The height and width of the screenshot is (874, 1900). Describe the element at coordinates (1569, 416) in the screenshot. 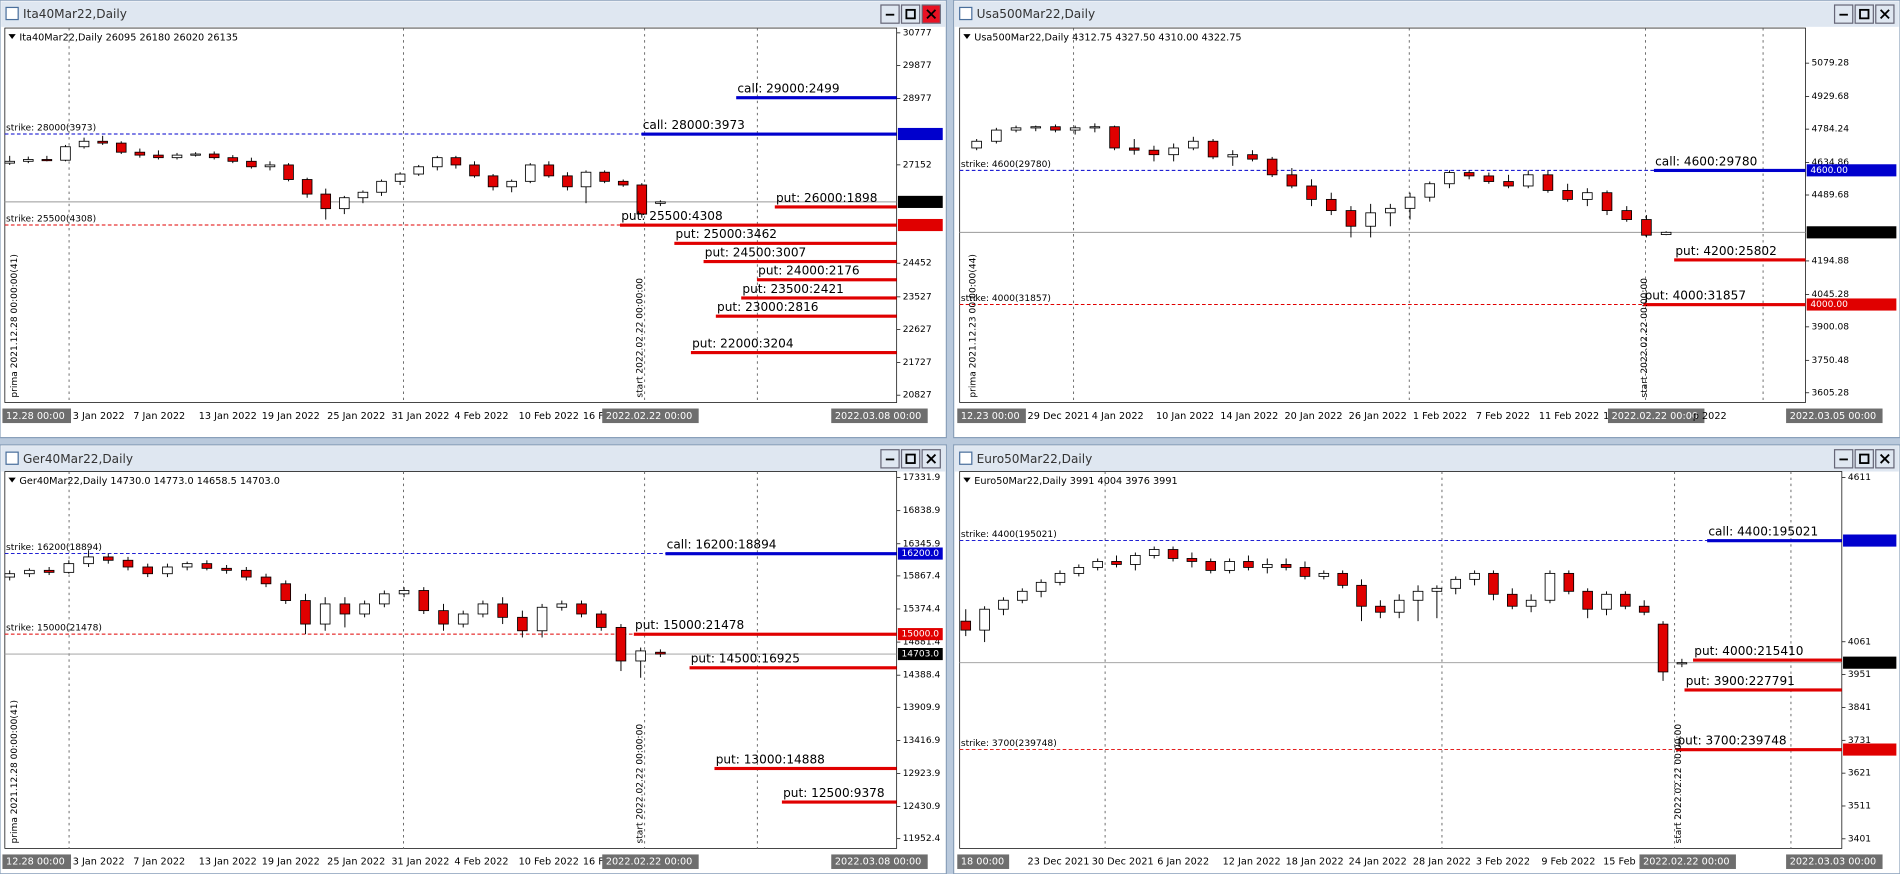

I see `date-label: 11 Feb 2022` at that location.